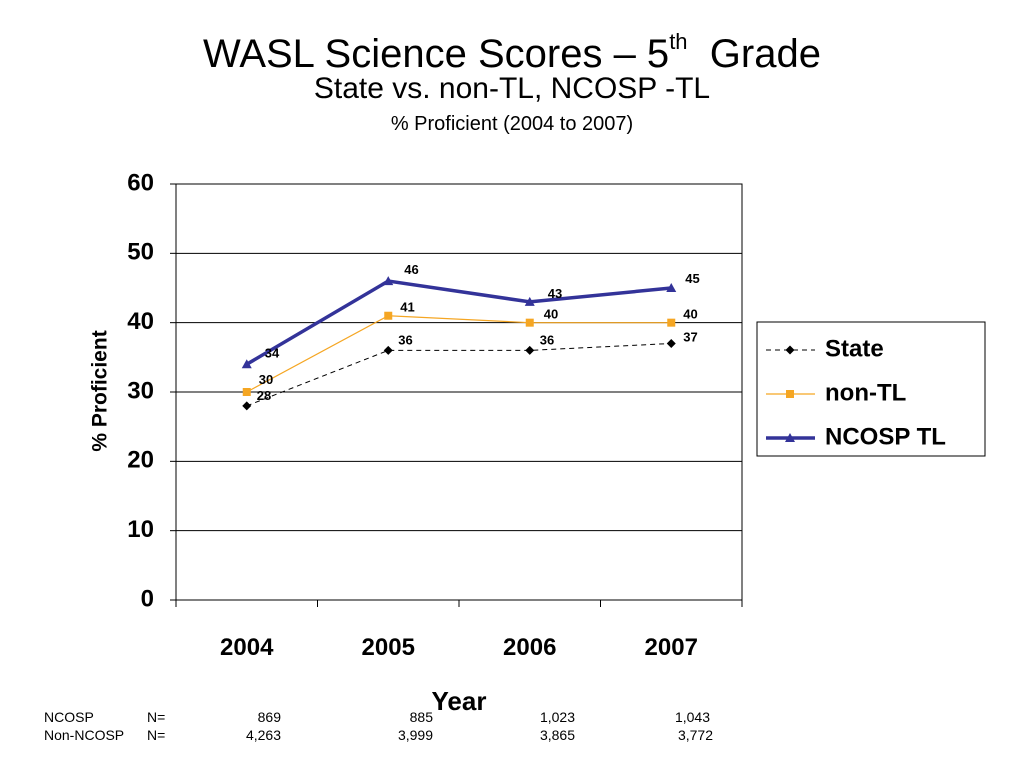 The height and width of the screenshot is (768, 1024). What do you see at coordinates (678, 41) in the screenshot?
I see `chart-title-superscript: th` at bounding box center [678, 41].